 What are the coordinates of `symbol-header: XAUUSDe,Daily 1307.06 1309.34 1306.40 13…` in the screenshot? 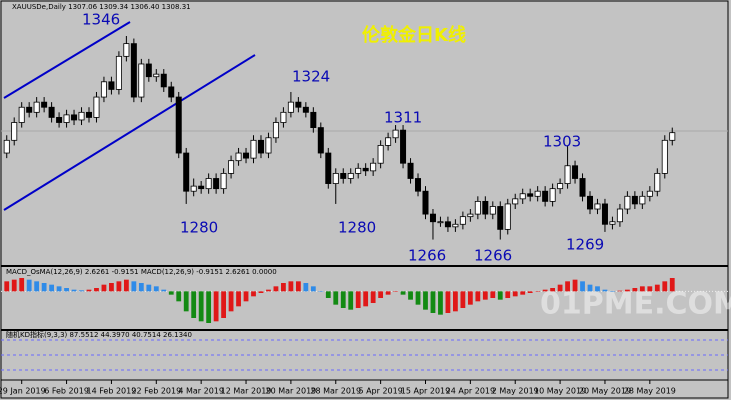 It's located at (101, 7).